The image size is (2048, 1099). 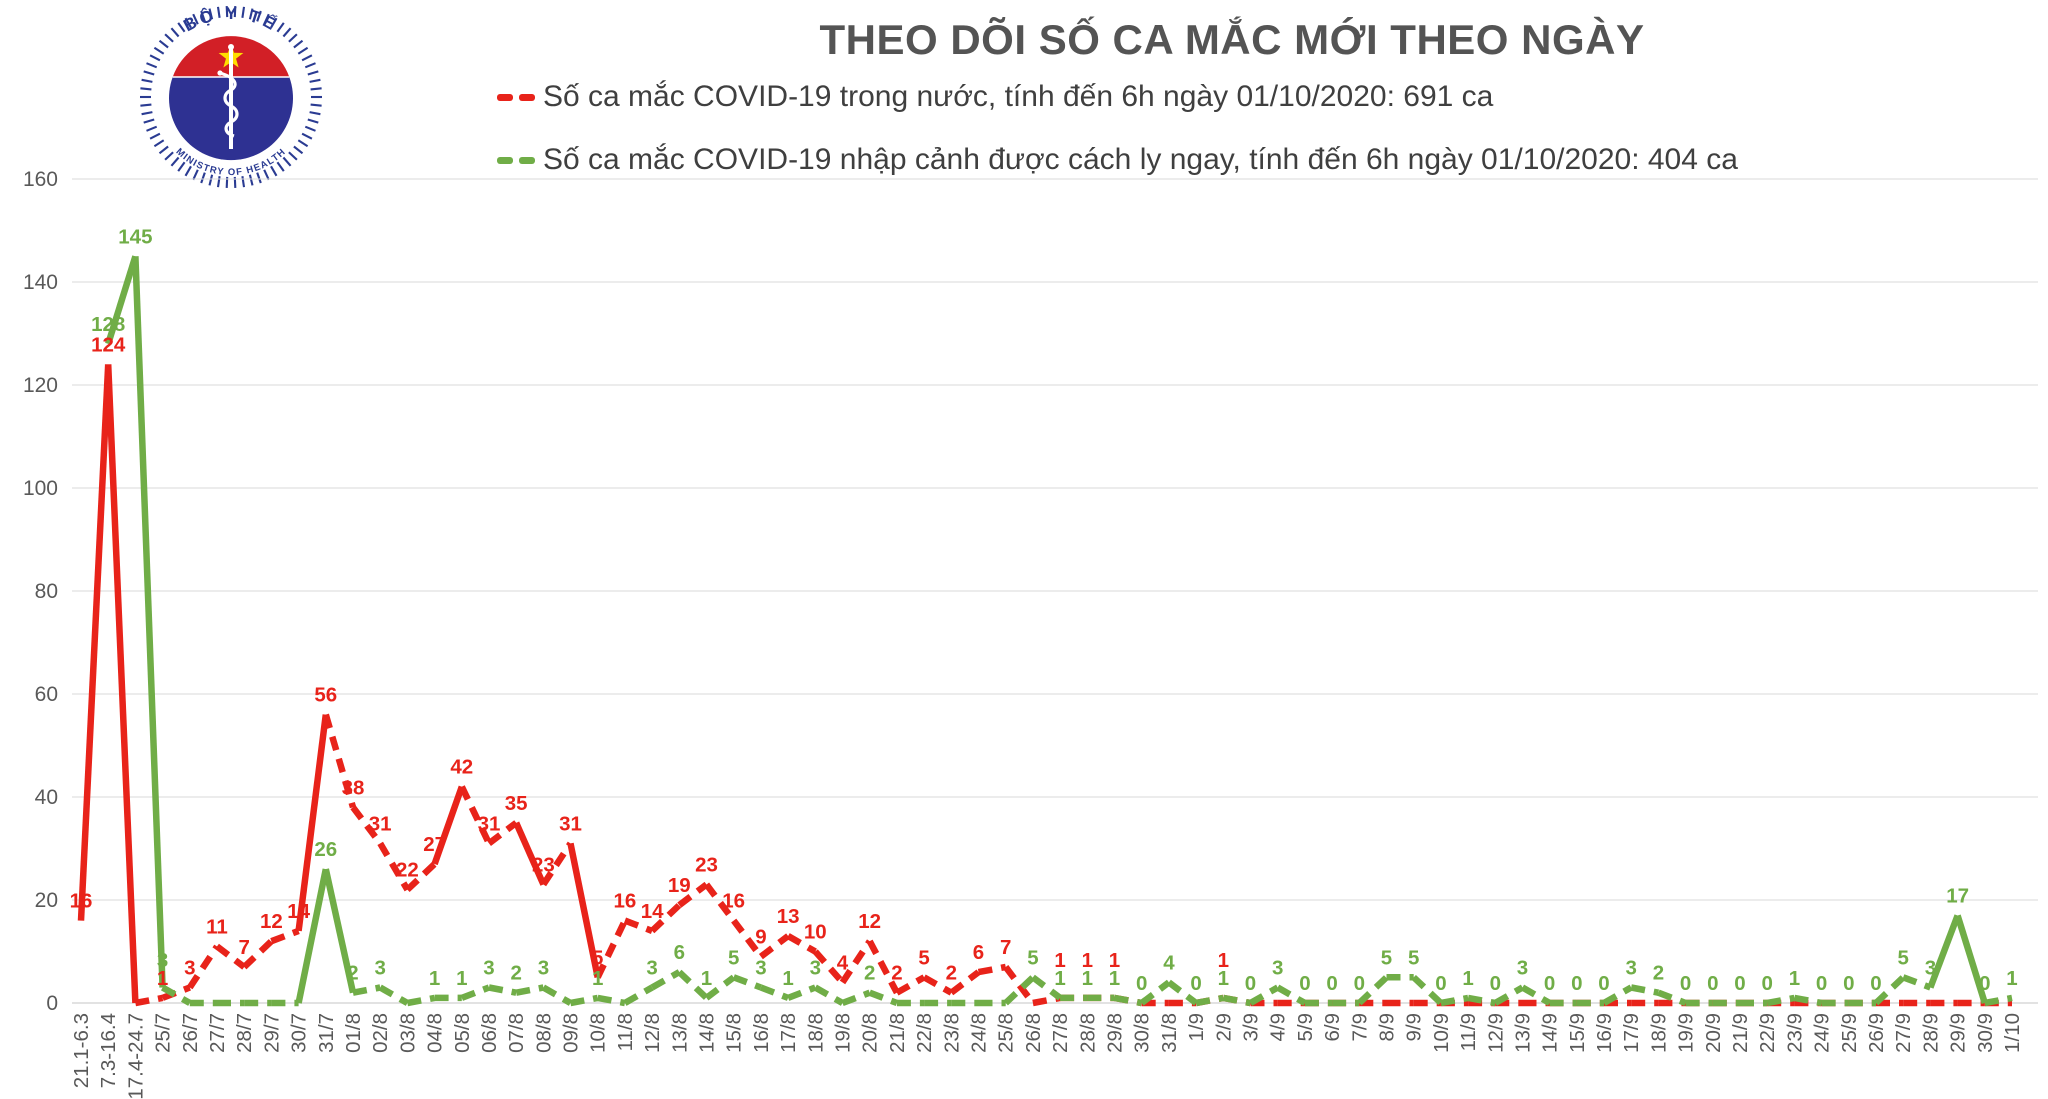 I want to click on svg-text: 13/9, so click(x=1523, y=1033).